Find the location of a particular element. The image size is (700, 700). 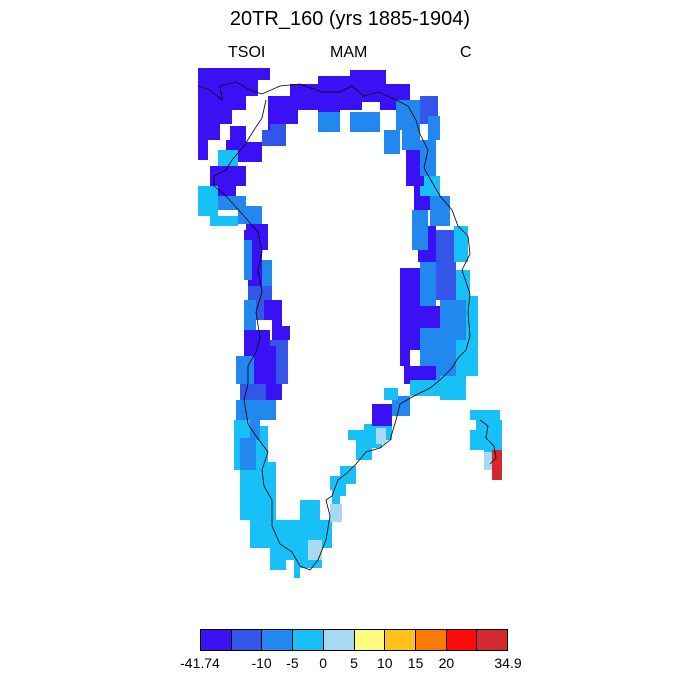

season-label: MAM is located at coordinates (349, 52).